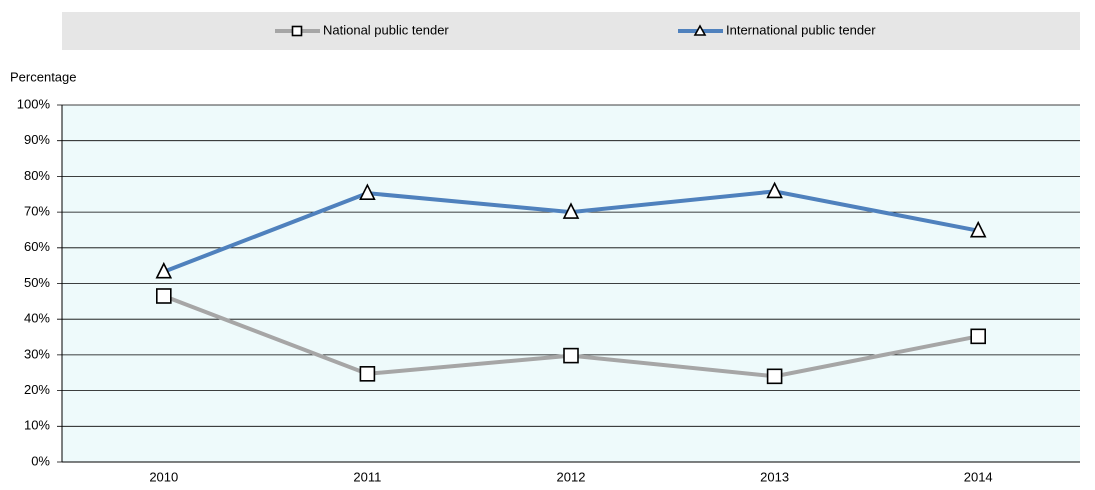  What do you see at coordinates (37, 353) in the screenshot?
I see `y-tick-label: 30%` at bounding box center [37, 353].